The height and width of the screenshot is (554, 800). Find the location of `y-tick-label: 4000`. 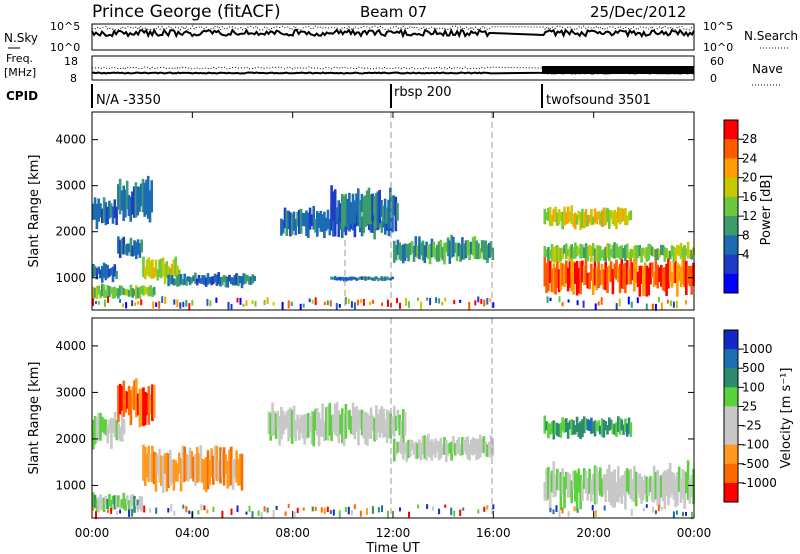

y-tick-label: 4000 is located at coordinates (70, 346).